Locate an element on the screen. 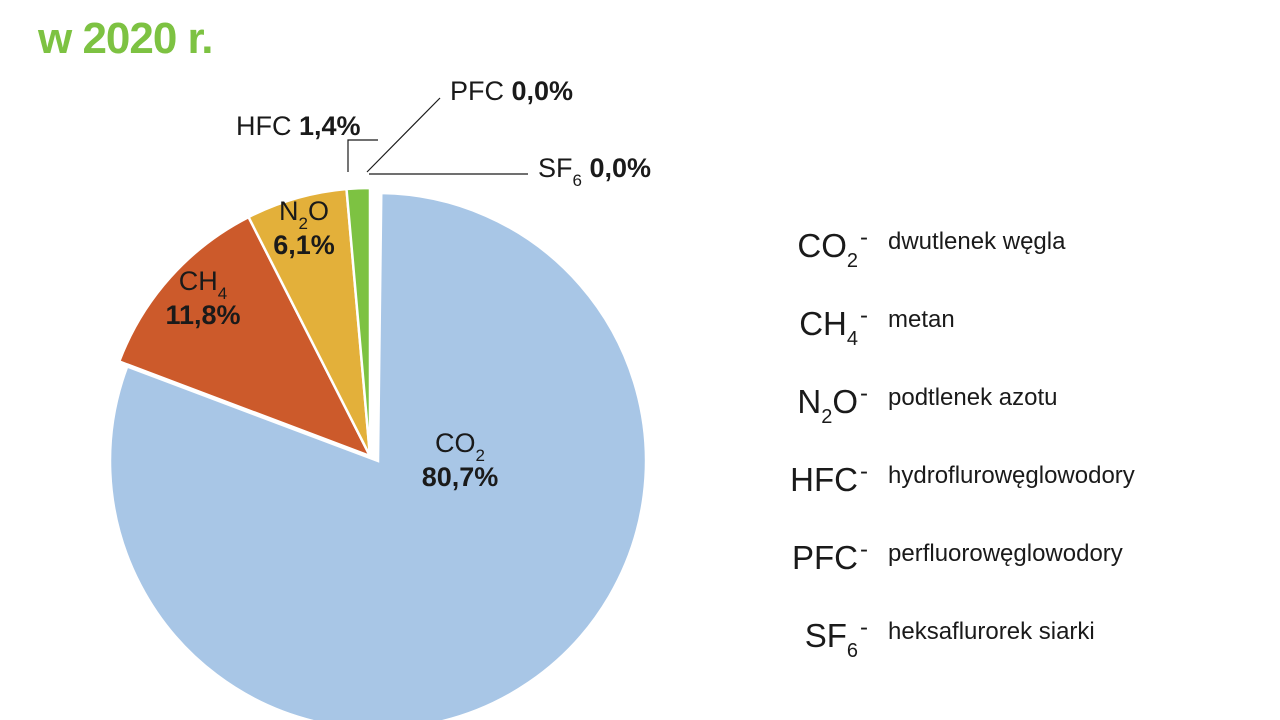 Image resolution: width=1280 pixels, height=720 pixels. leader-line-hfc is located at coordinates (362, 155).